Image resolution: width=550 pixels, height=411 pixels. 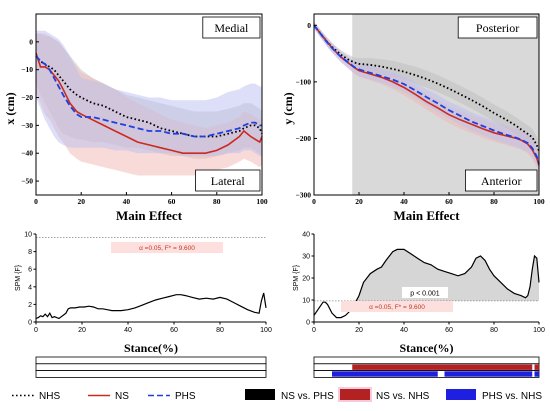 I want to click on p-value-text: p < 0.001, so click(x=424, y=294).